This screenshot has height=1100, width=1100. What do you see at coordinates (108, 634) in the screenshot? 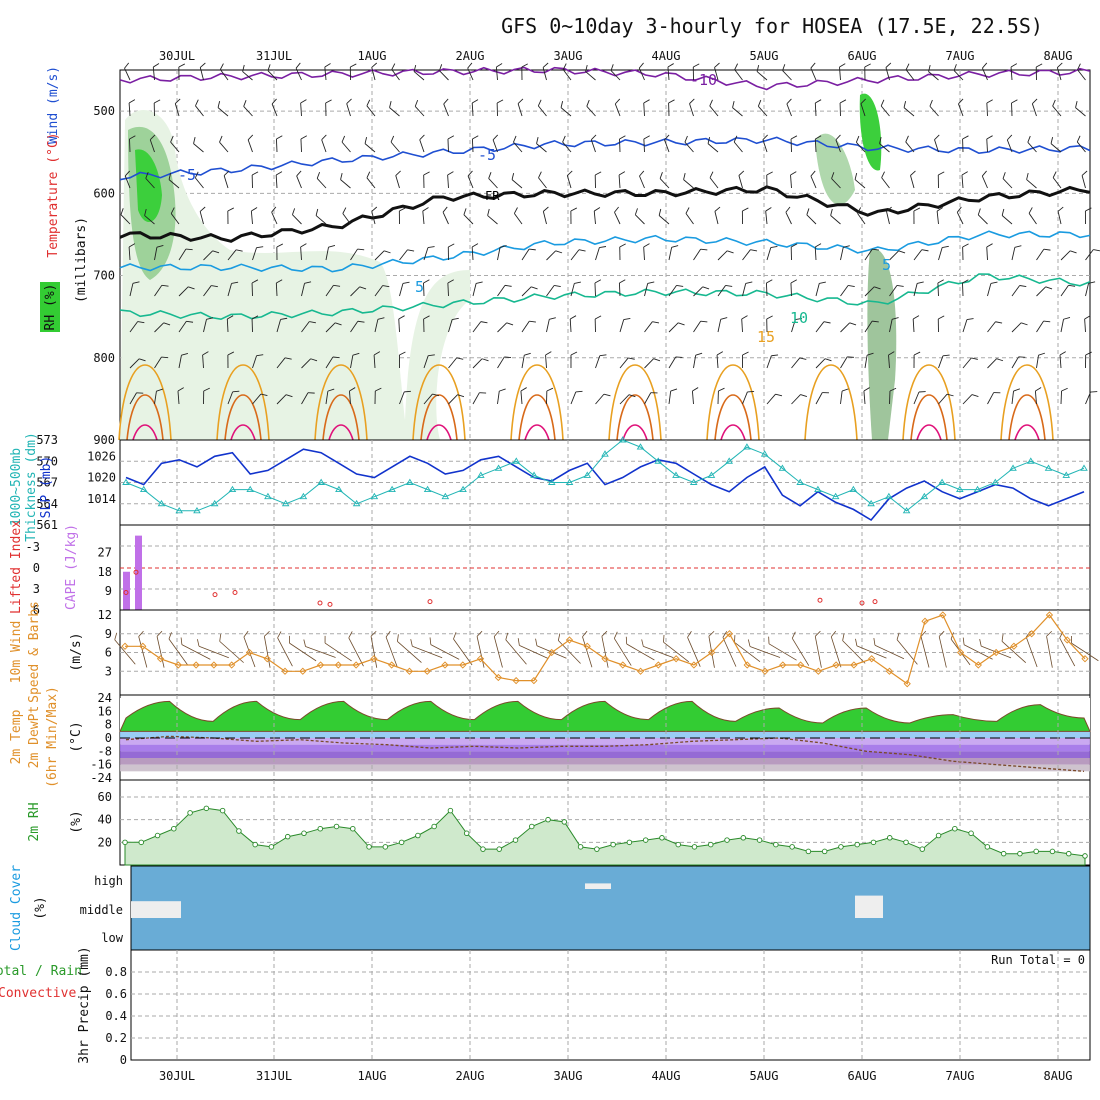
I see `axis-tick-label: 9` at bounding box center [108, 634].